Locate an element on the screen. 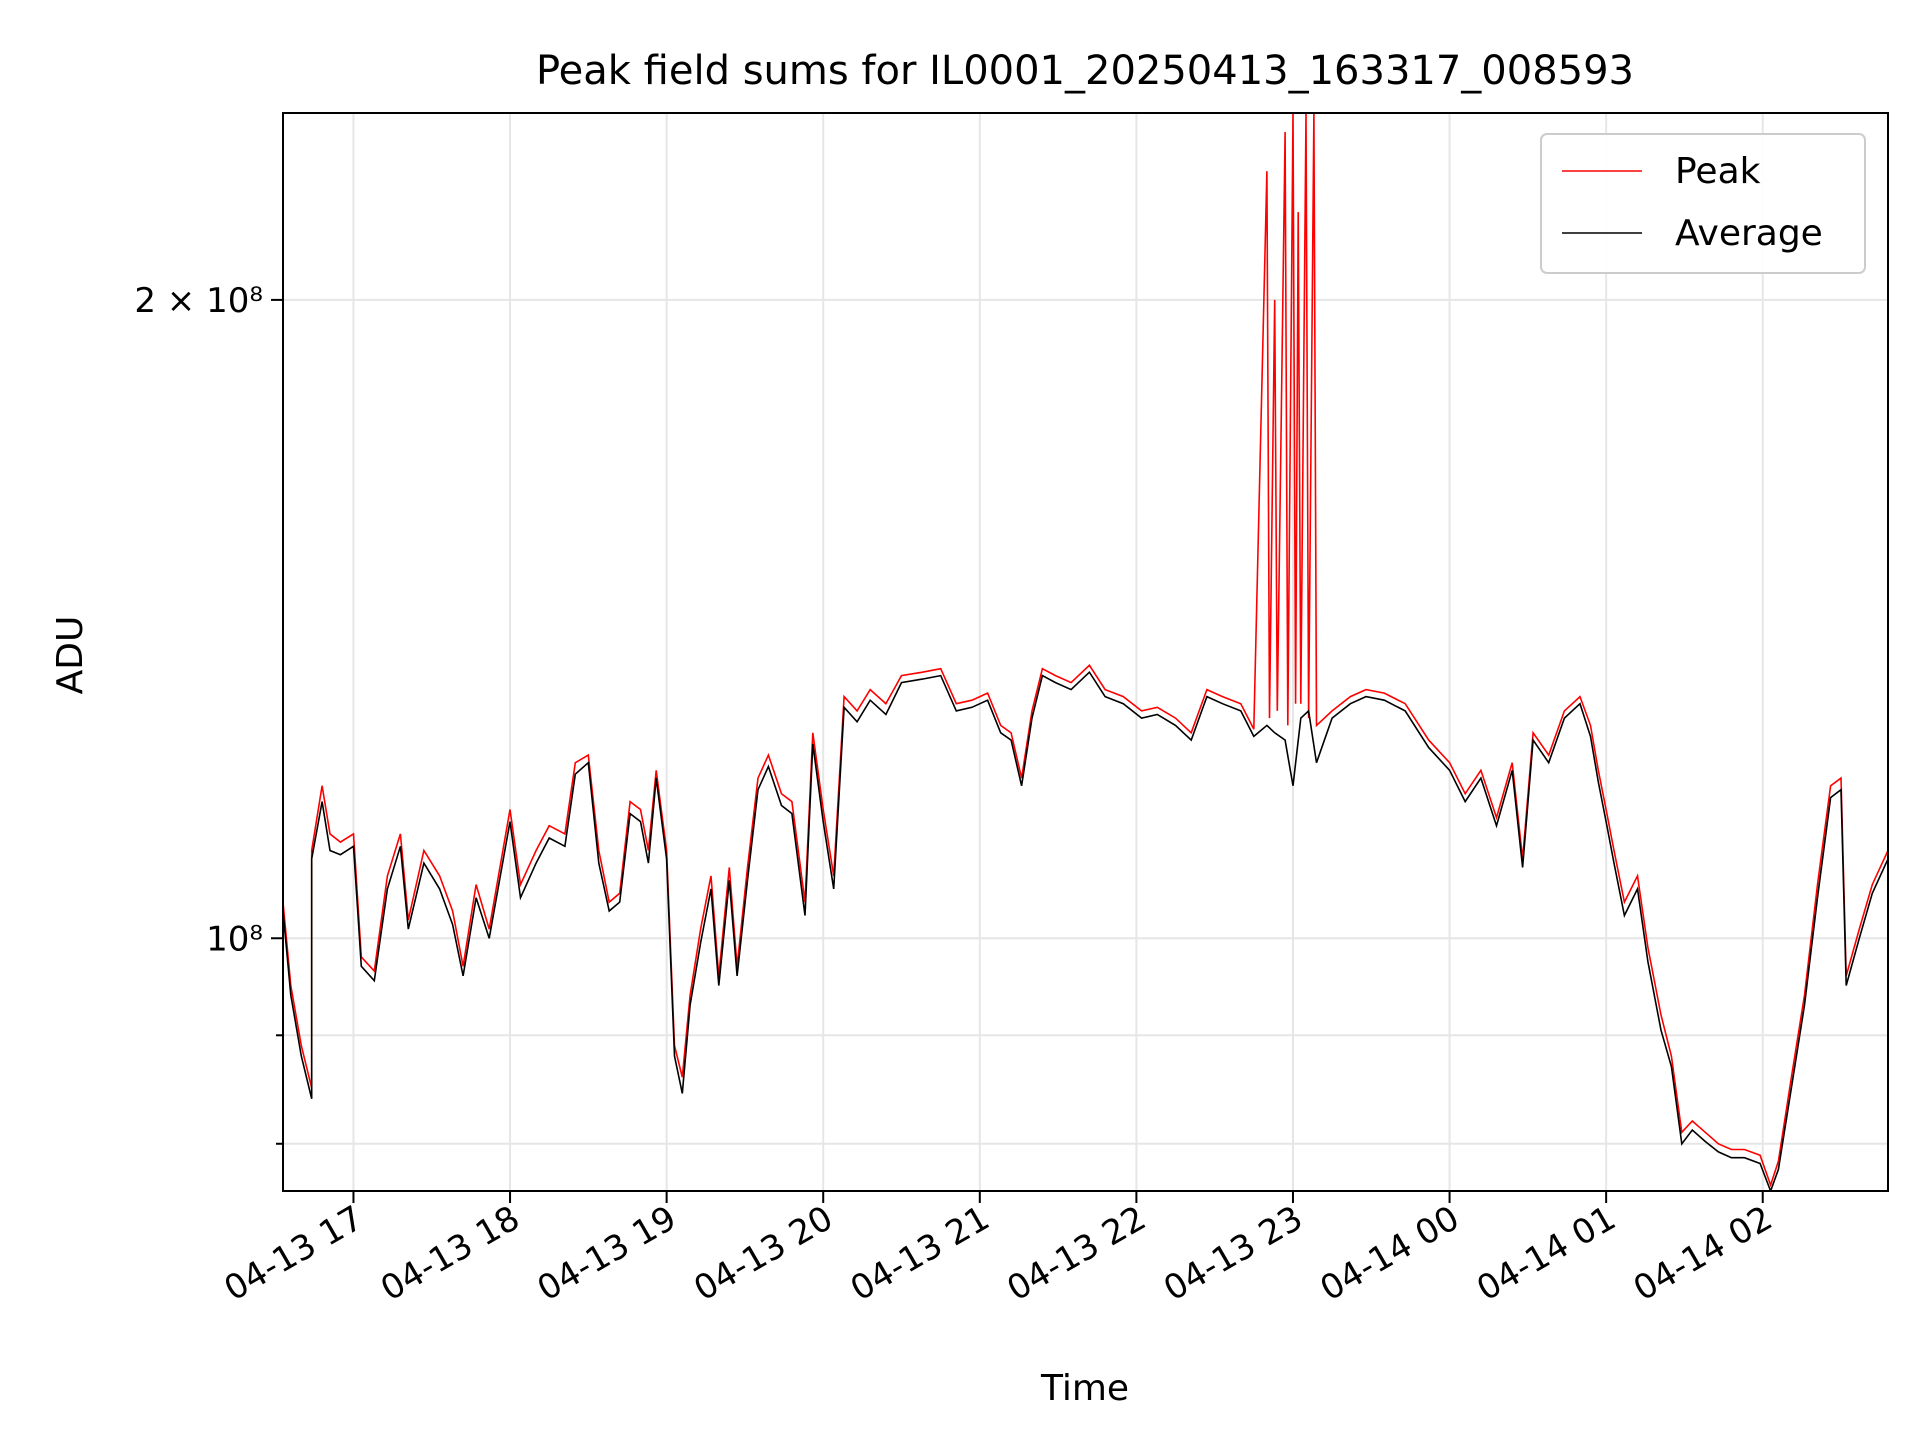  legend-label-average: Average is located at coordinates (1749, 233).